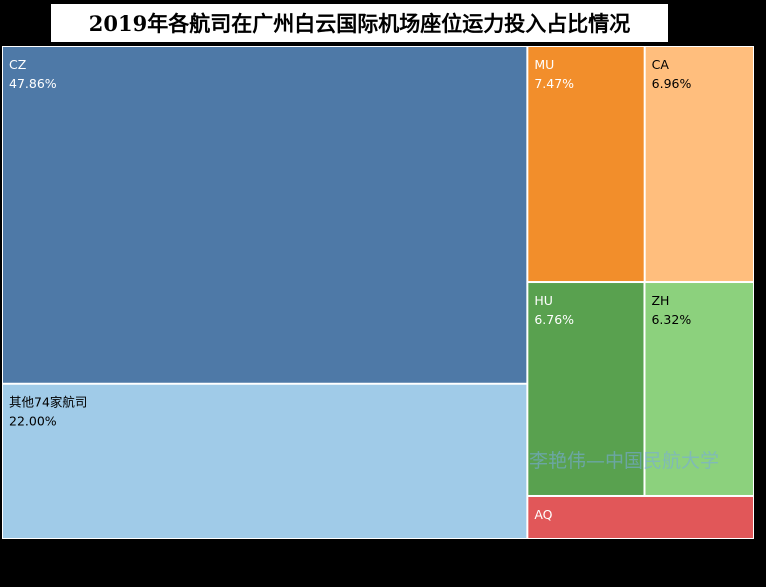 The image size is (766, 587). I want to click on treemap-label-value: 6.96%, so click(672, 83).